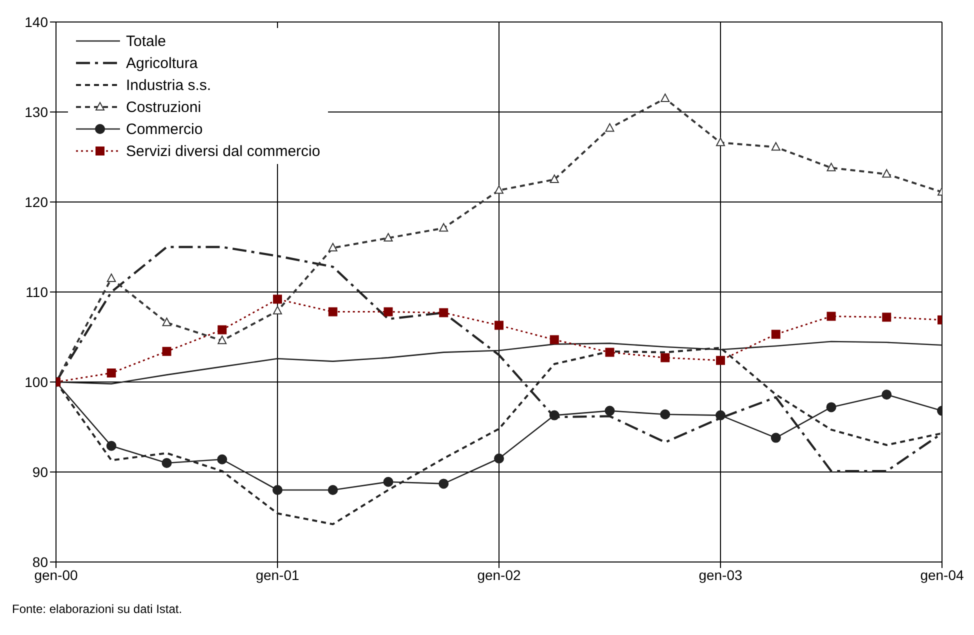  What do you see at coordinates (278, 574) in the screenshot?
I see `x-tick-label: gen-01` at bounding box center [278, 574].